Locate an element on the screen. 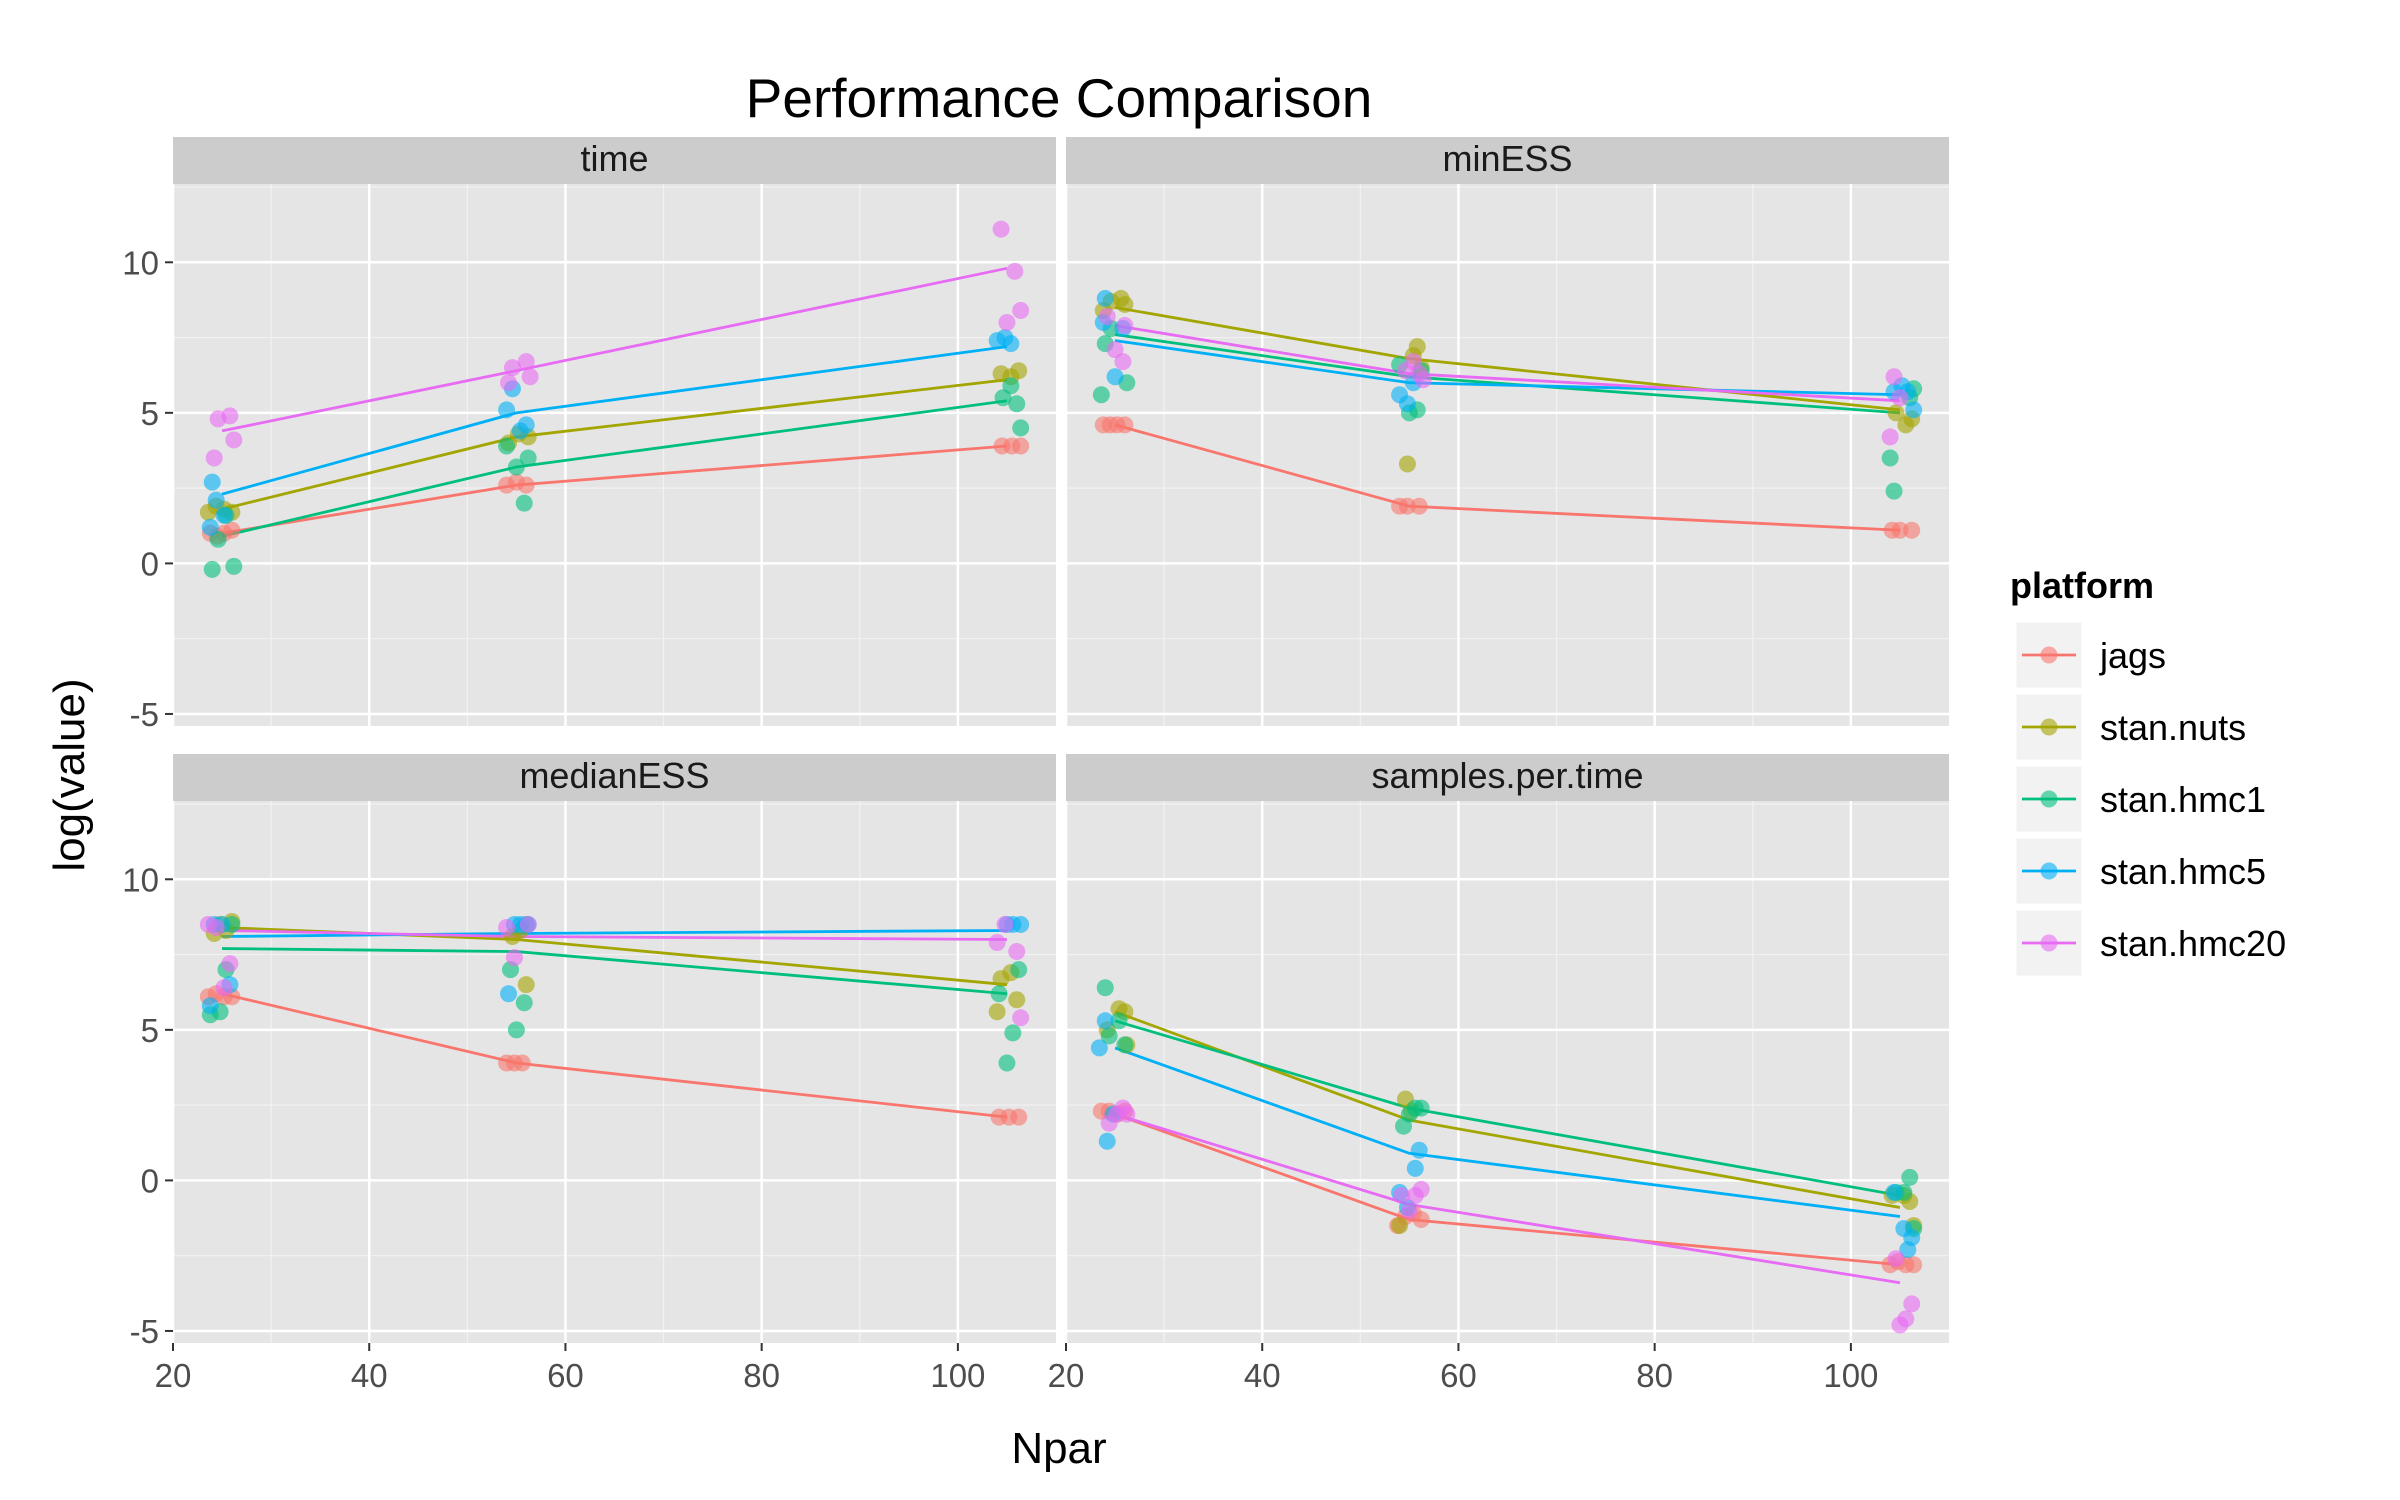 Image resolution: width=2400 pixels, height=1500 pixels. legend-label: stan.hmc5 is located at coordinates (2183, 871).